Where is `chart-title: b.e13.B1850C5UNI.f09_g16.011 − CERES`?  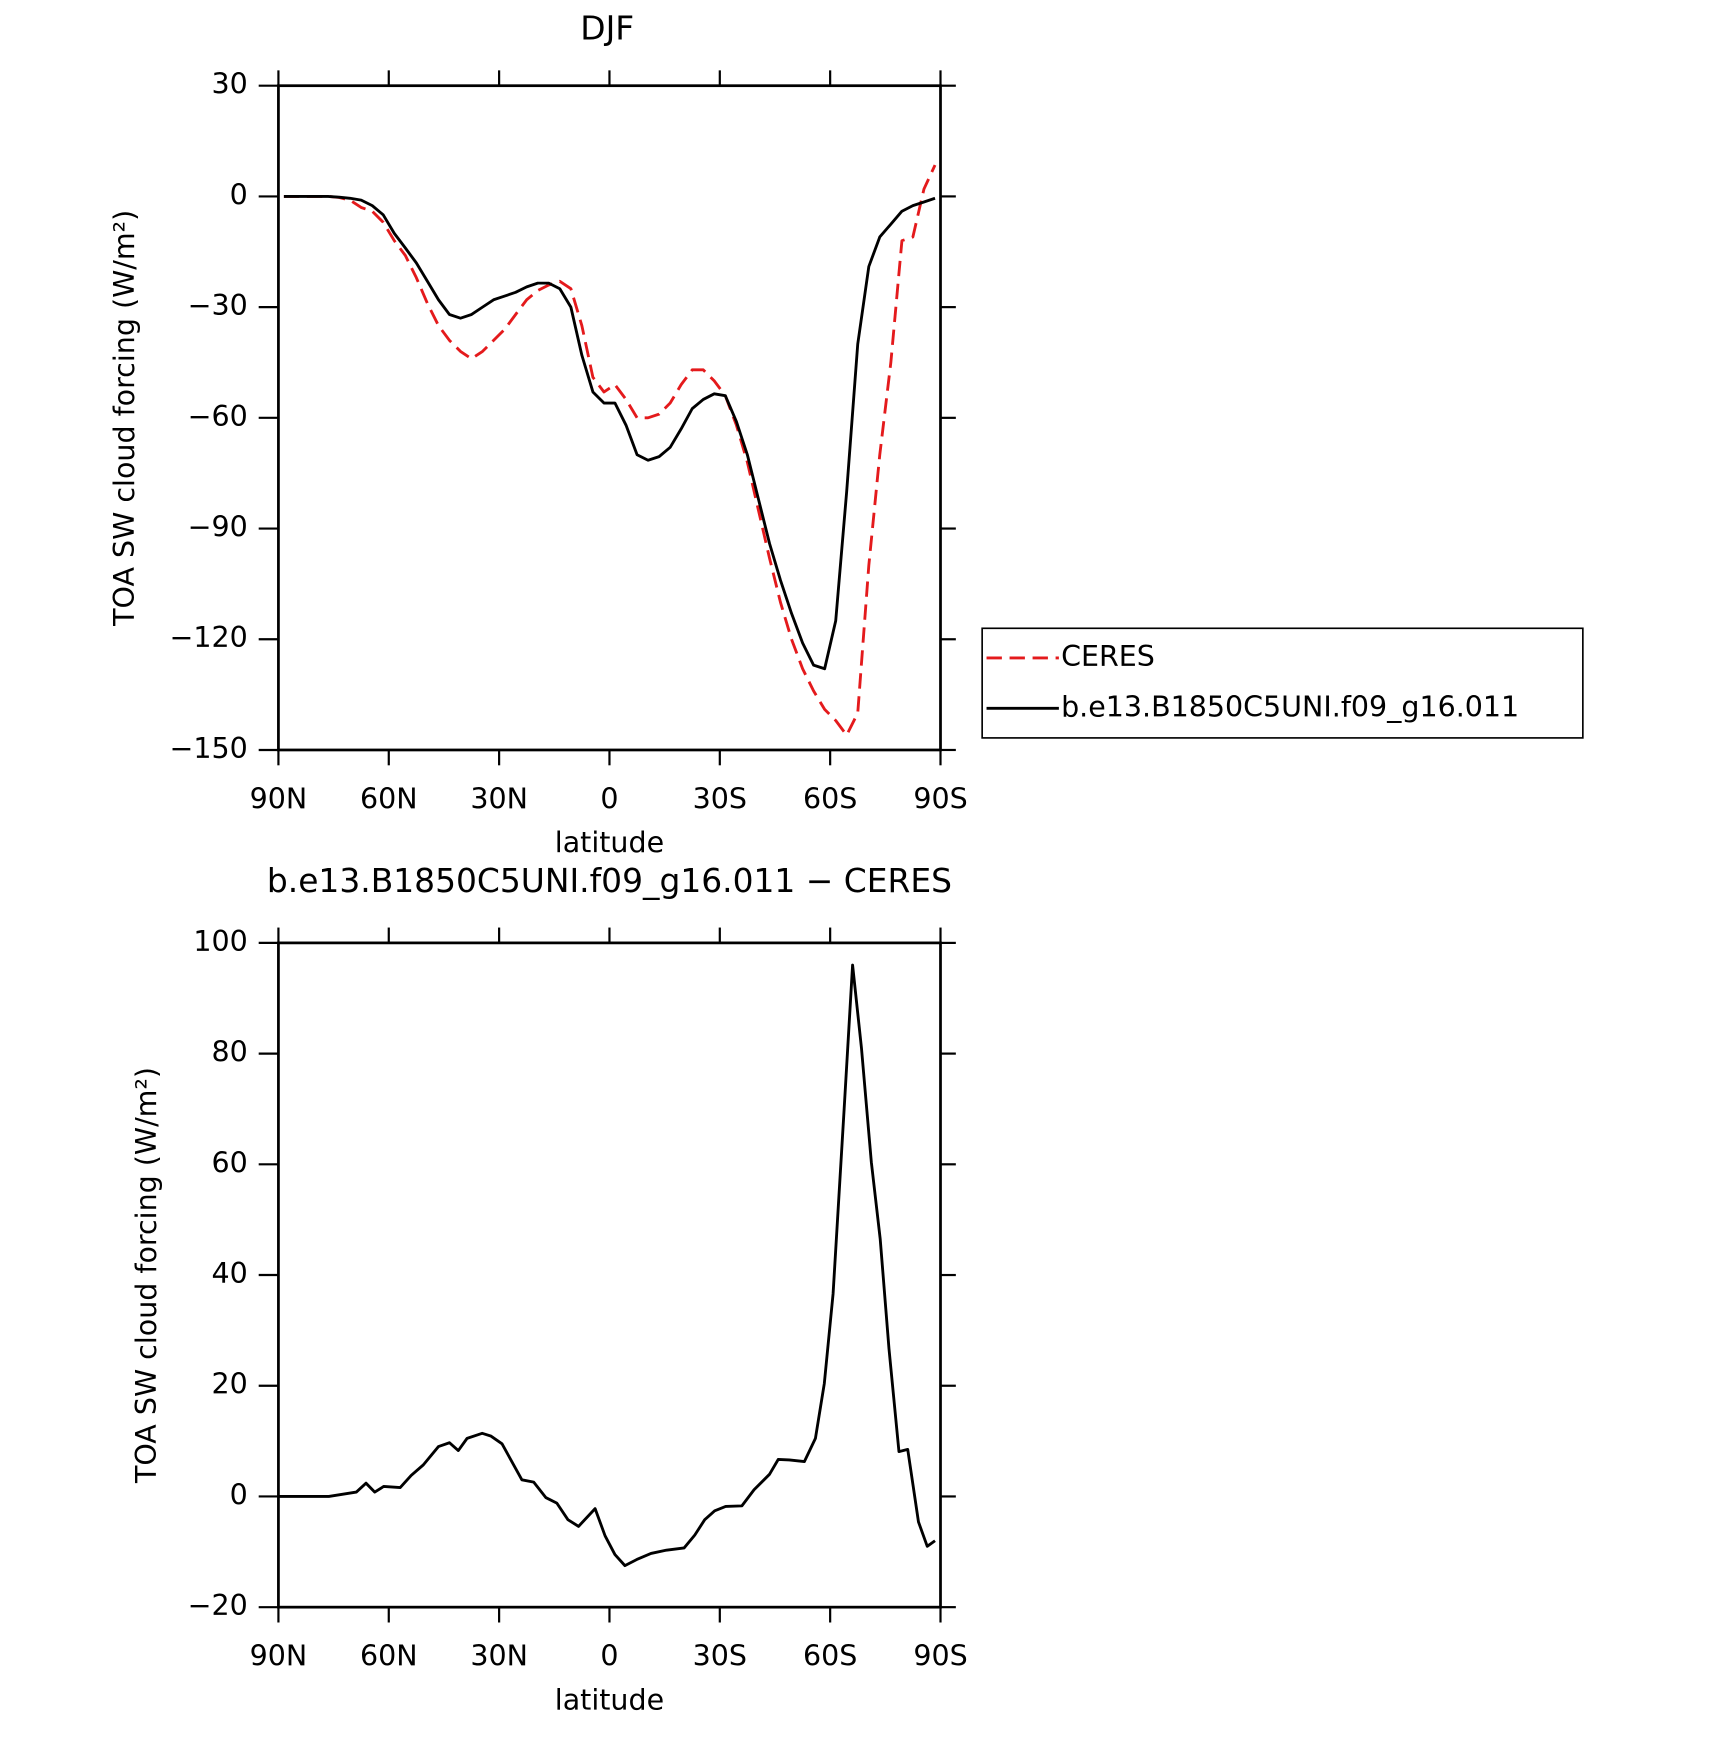 chart-title: b.e13.B1850C5UNI.f09_g16.011 − CERES is located at coordinates (609, 880).